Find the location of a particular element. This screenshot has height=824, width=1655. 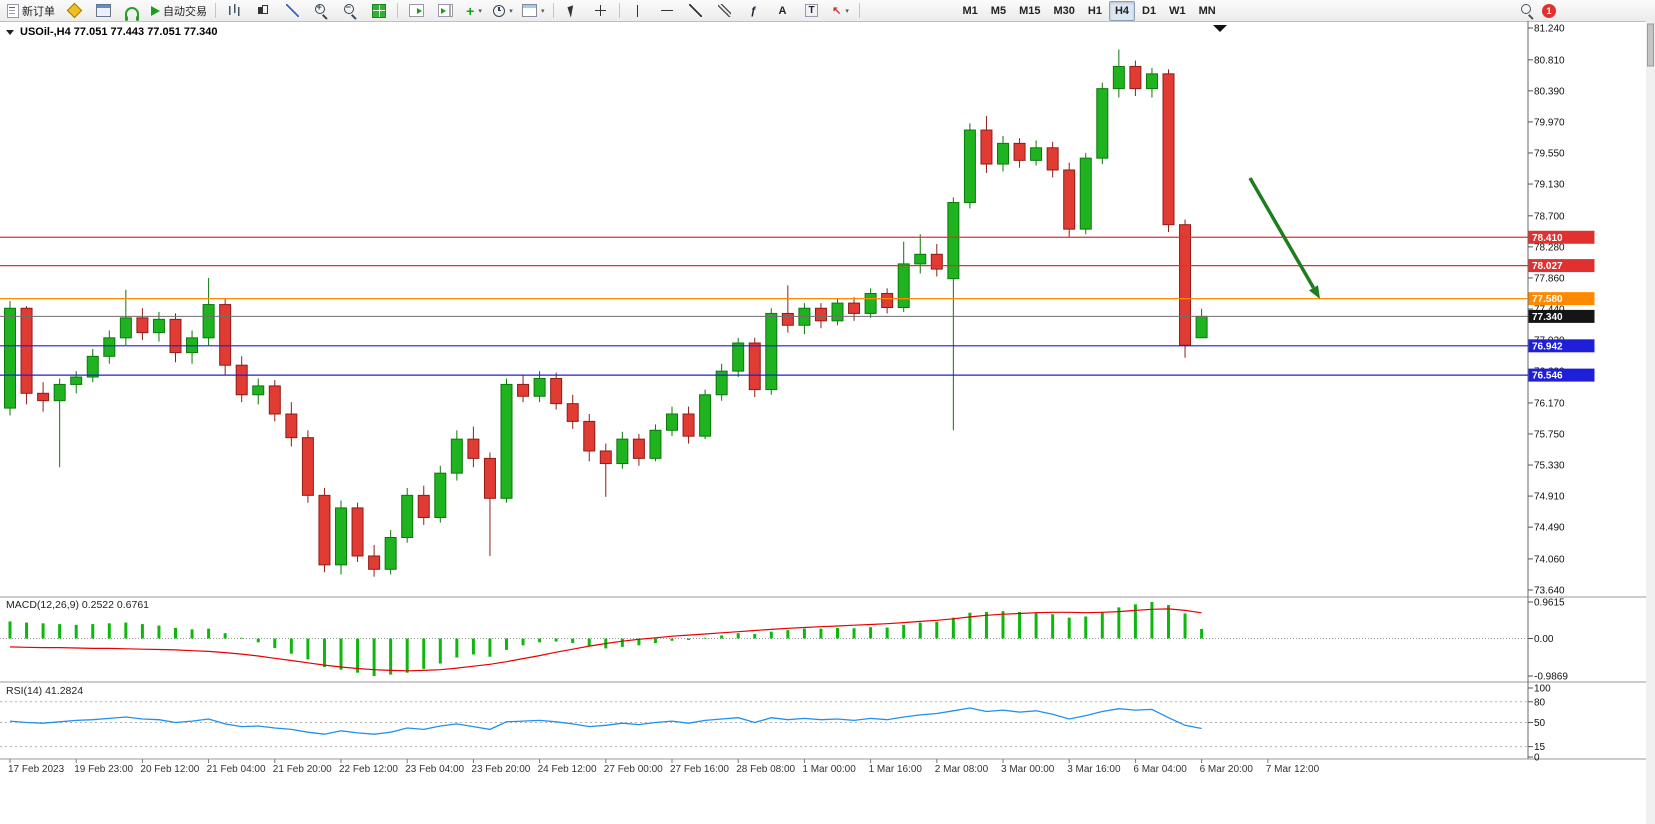

crosshair-button is located at coordinates (601, 11).